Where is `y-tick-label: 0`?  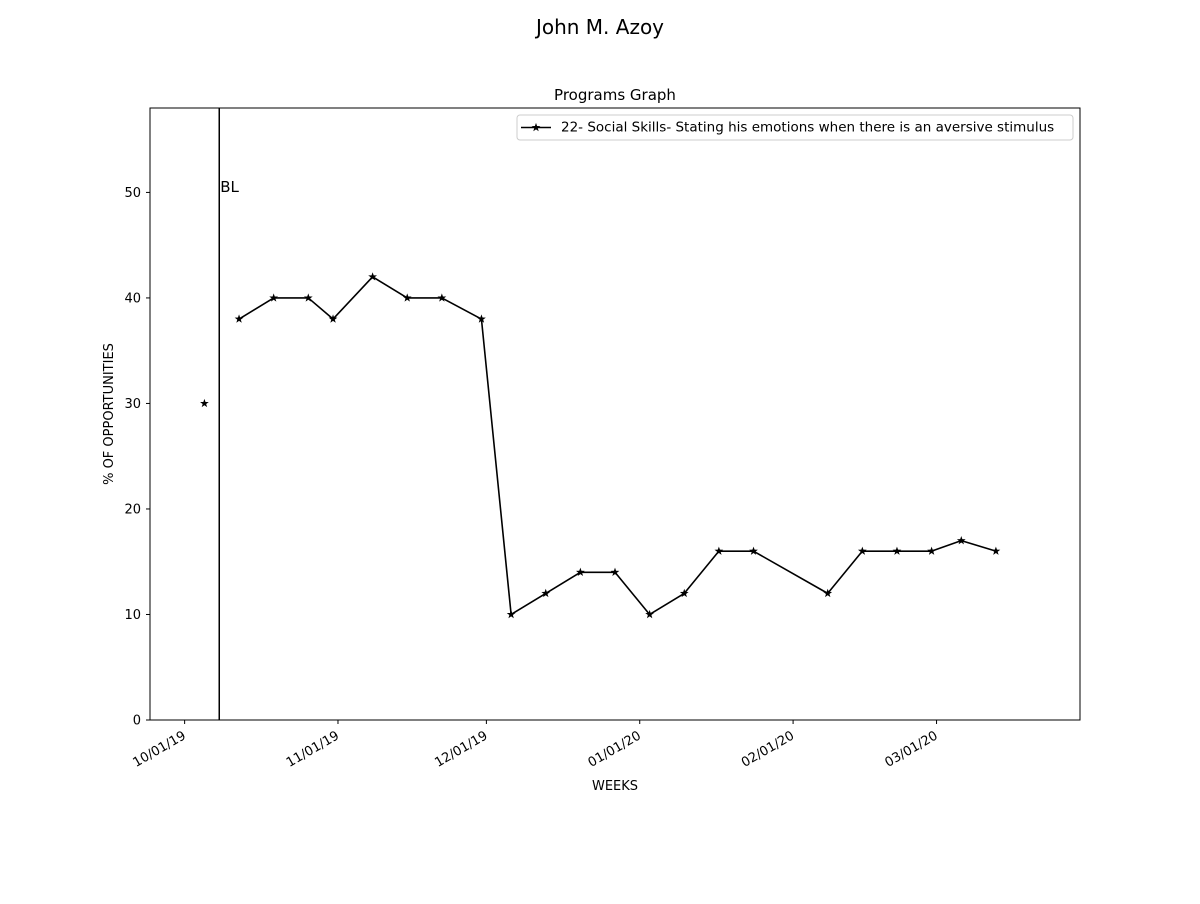
y-tick-label: 0 is located at coordinates (137, 721).